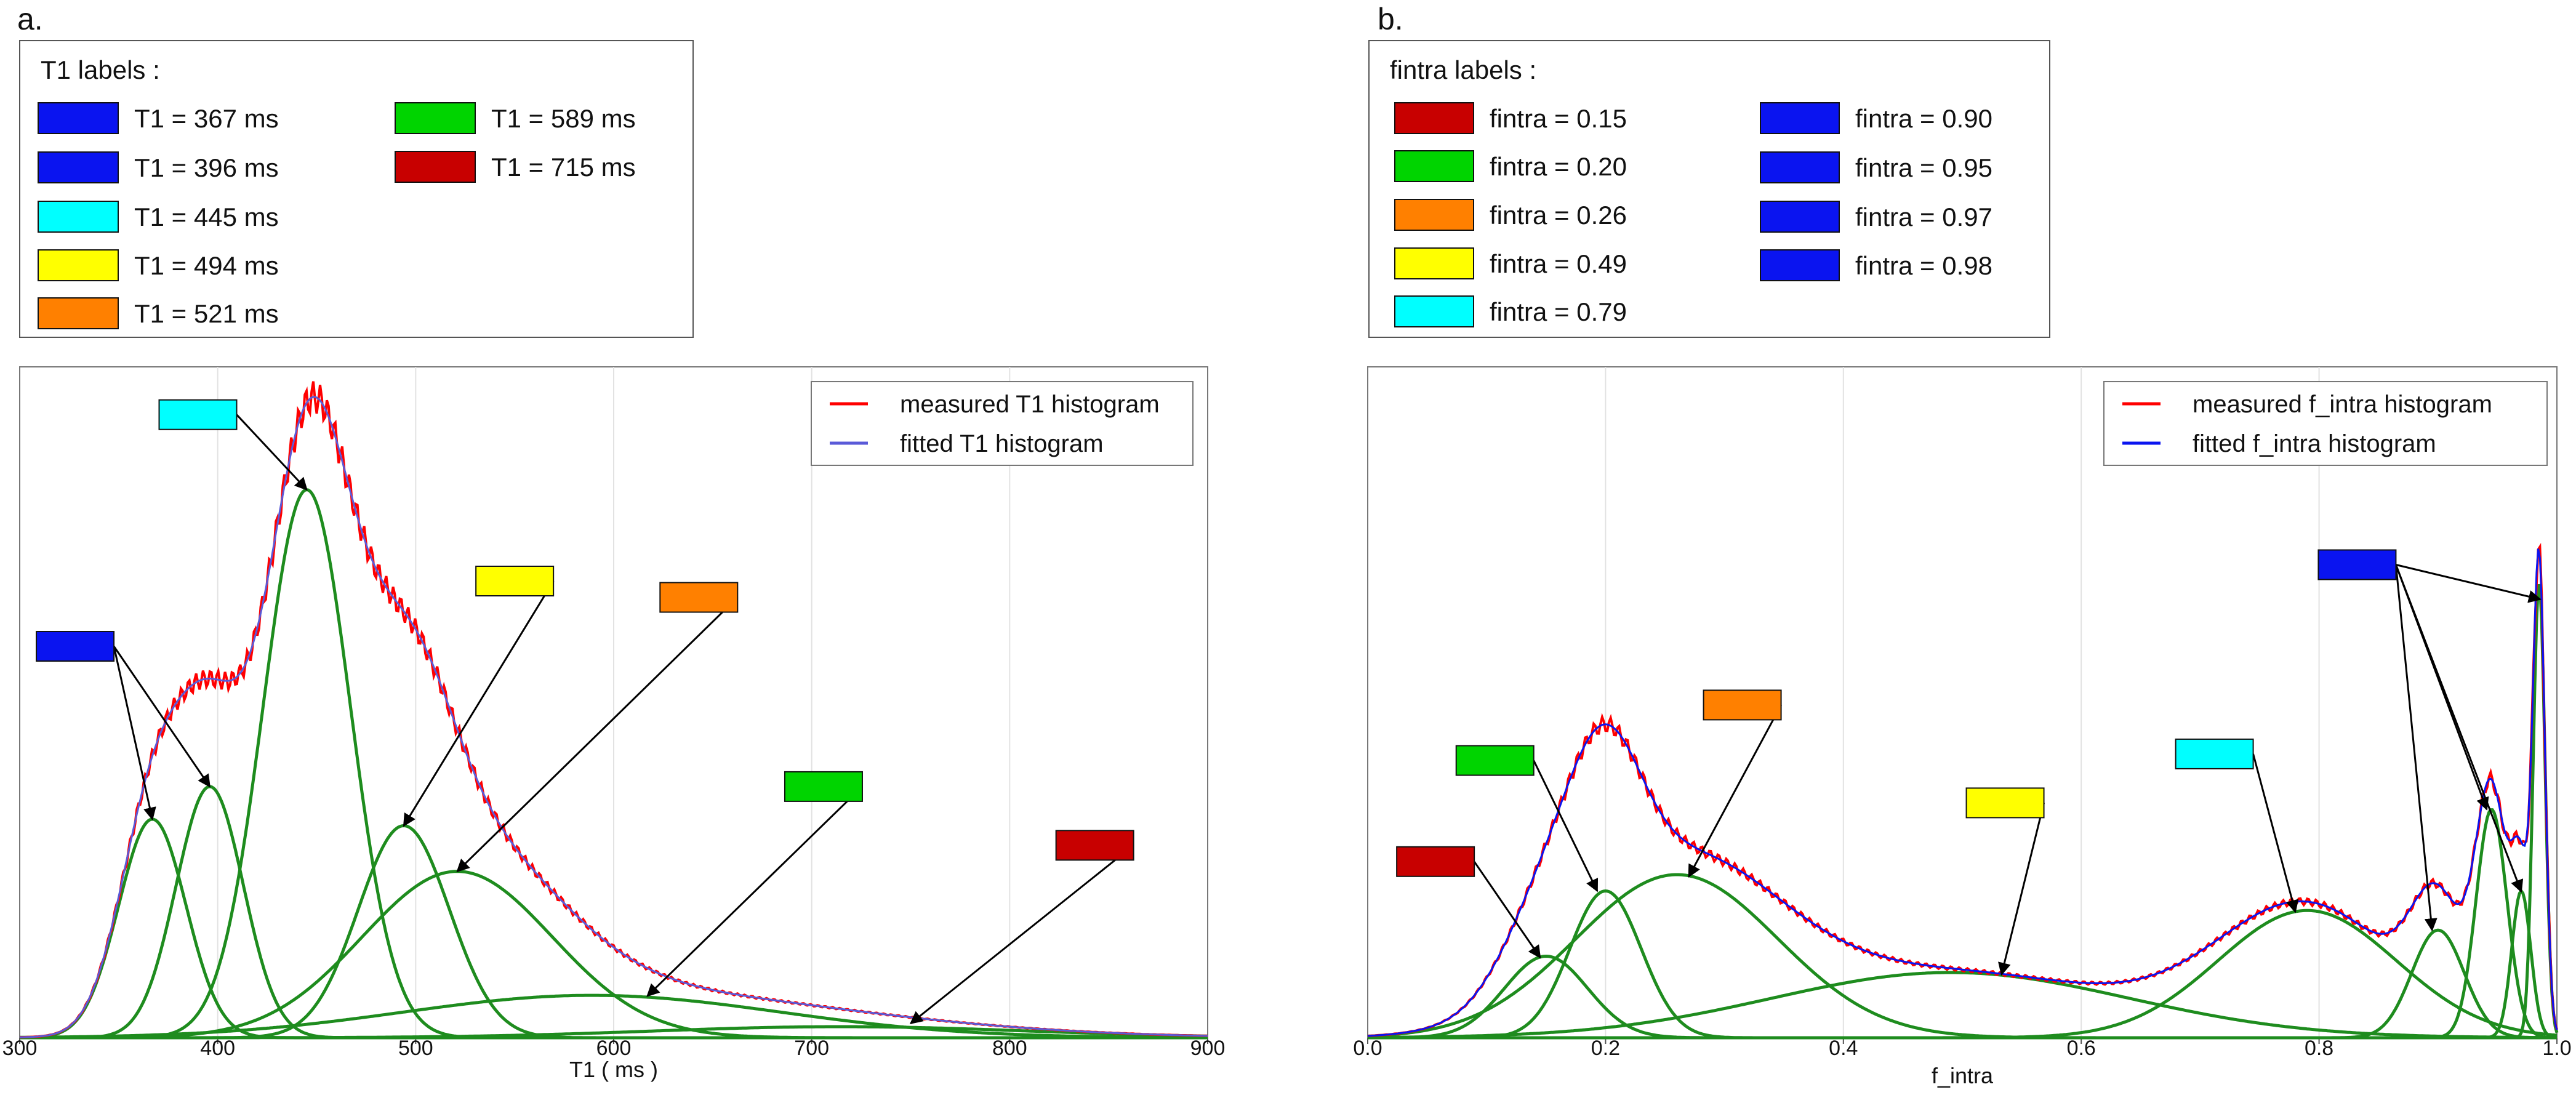 The image size is (2576, 1095). What do you see at coordinates (613, 1069) in the screenshot?
I see `x-axis-label: T1 ( ms )` at bounding box center [613, 1069].